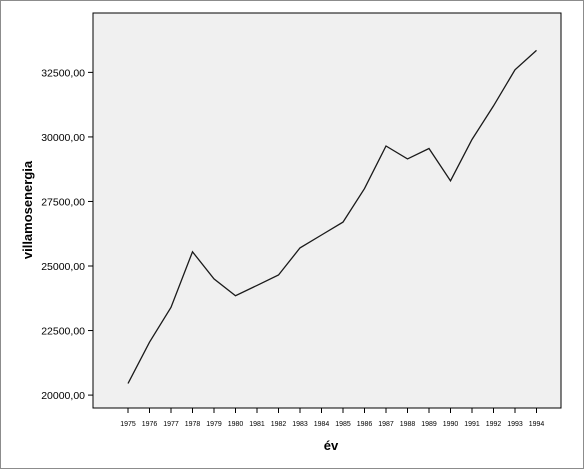 The width and height of the screenshot is (584, 469). Describe the element at coordinates (171, 424) in the screenshot. I see `x-tick-label: 1977` at that location.